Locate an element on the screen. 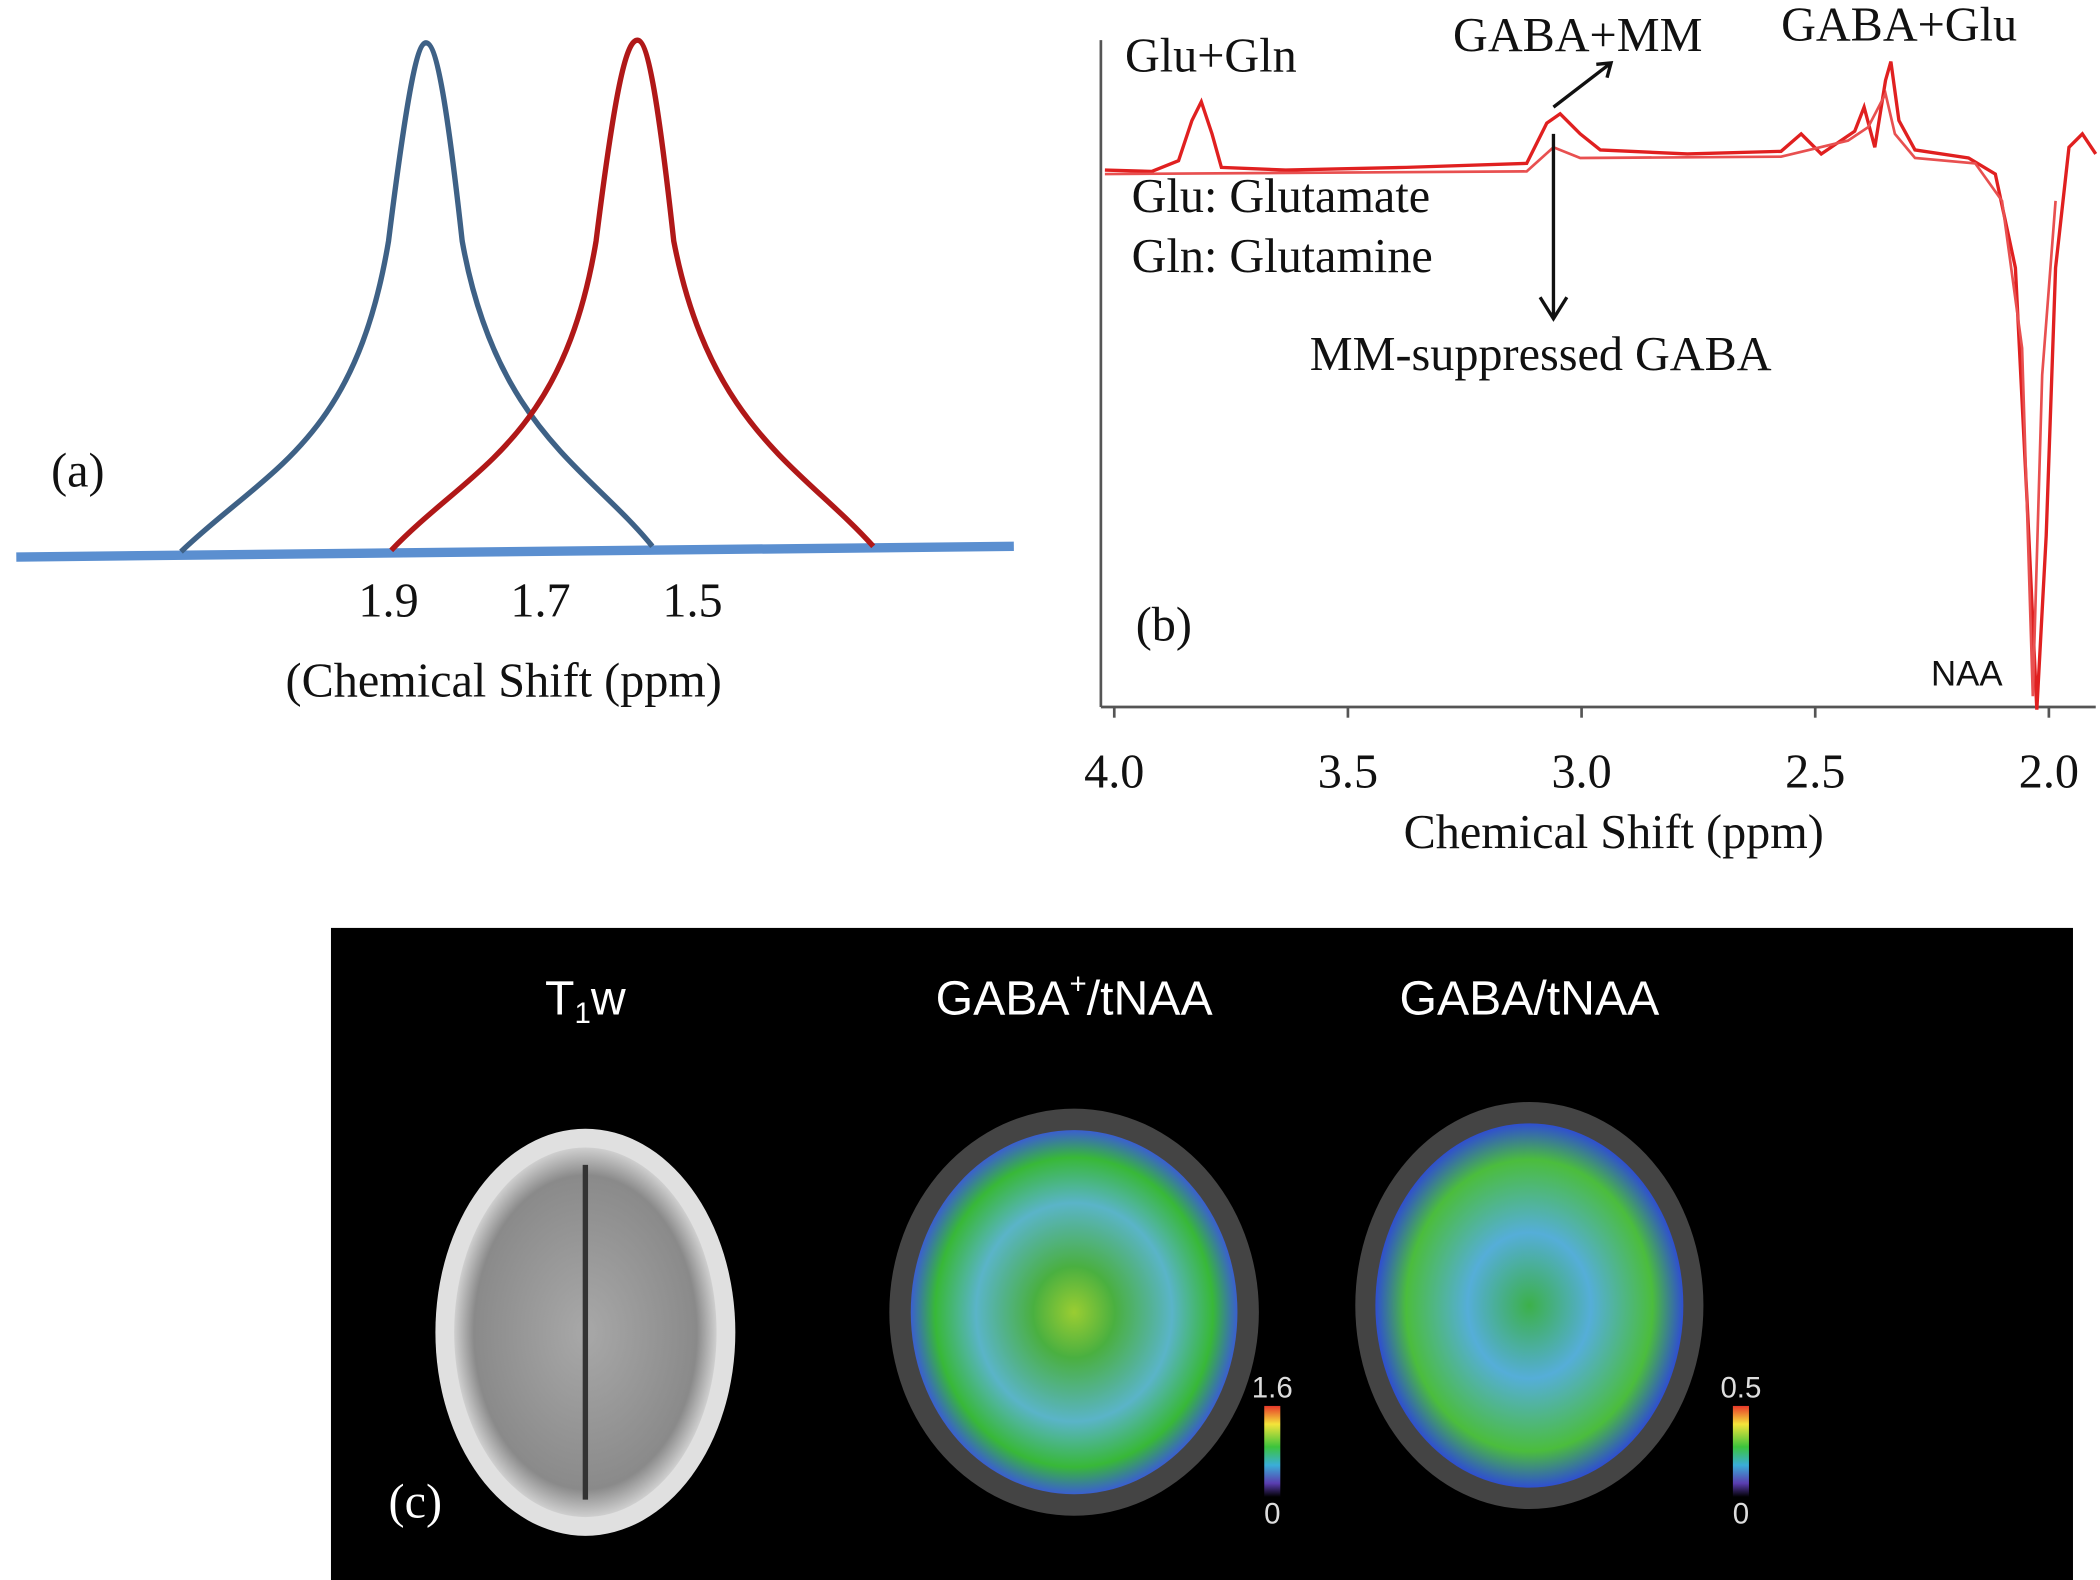 This screenshot has width=2100, height=1580. image-title: T1w is located at coordinates (585, 1000).